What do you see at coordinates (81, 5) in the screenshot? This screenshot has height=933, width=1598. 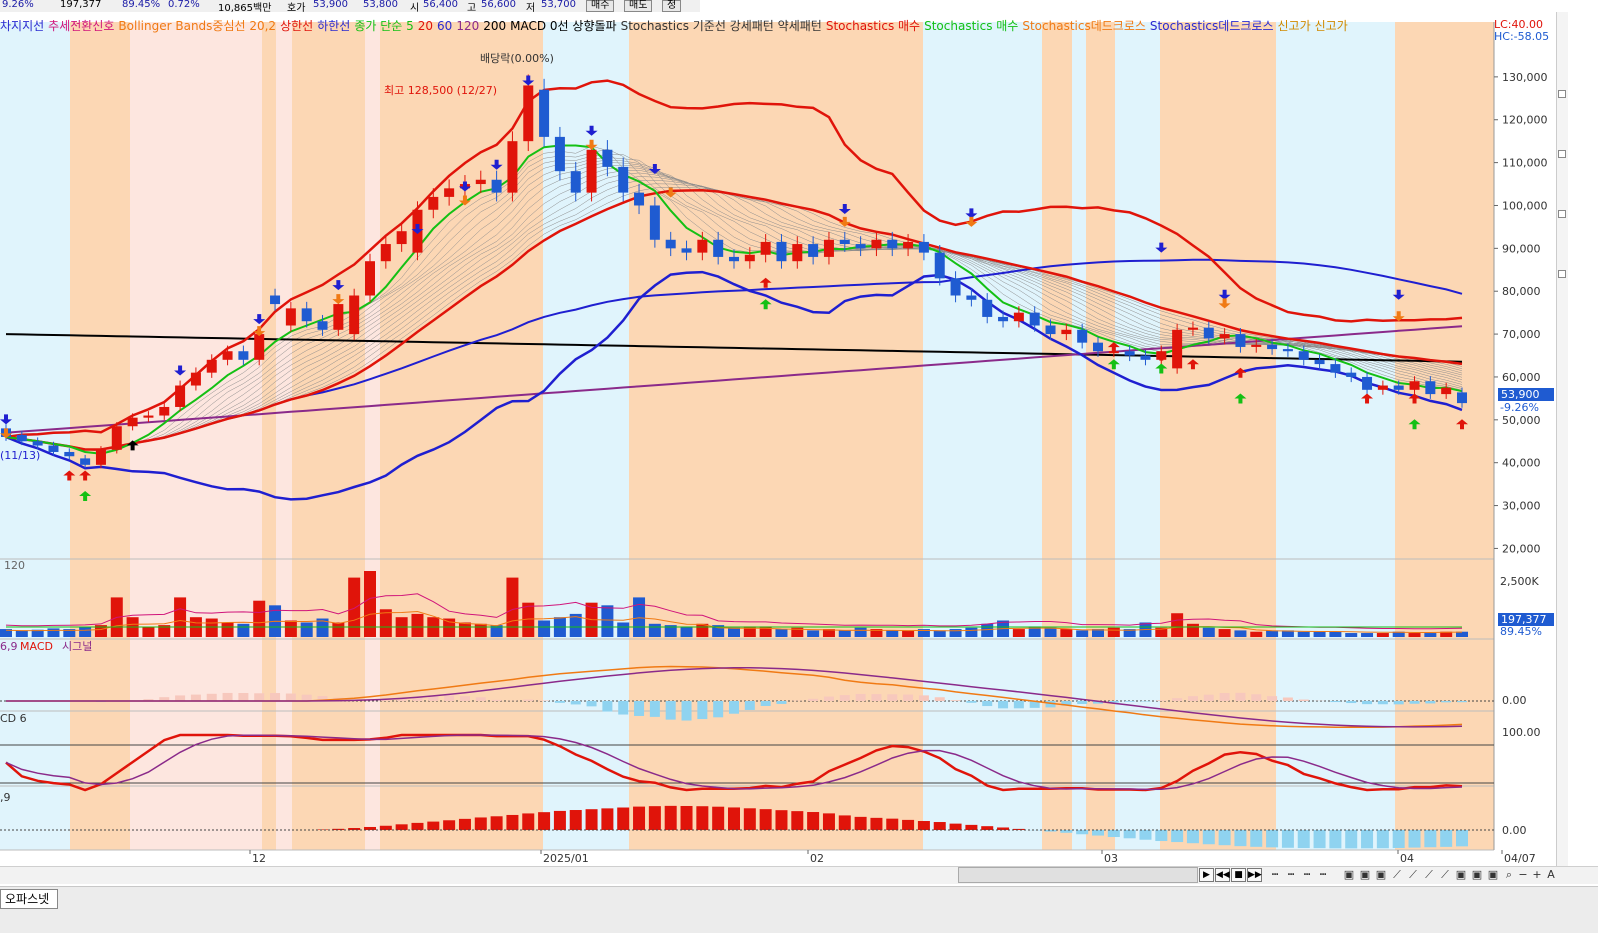 I see `volume-value: 197,377` at bounding box center [81, 5].